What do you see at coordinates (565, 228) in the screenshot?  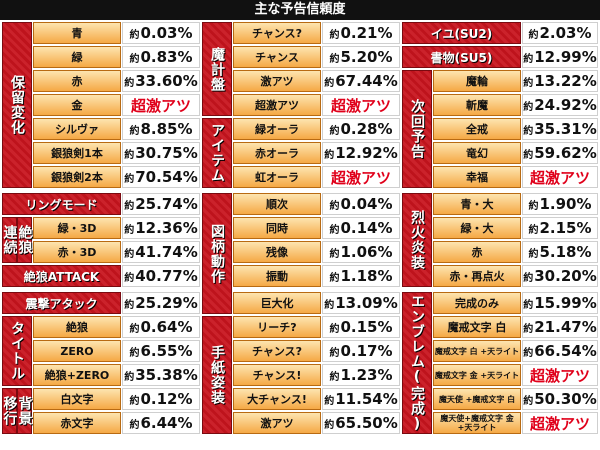 I see `reliability-value: 2.15%` at bounding box center [565, 228].